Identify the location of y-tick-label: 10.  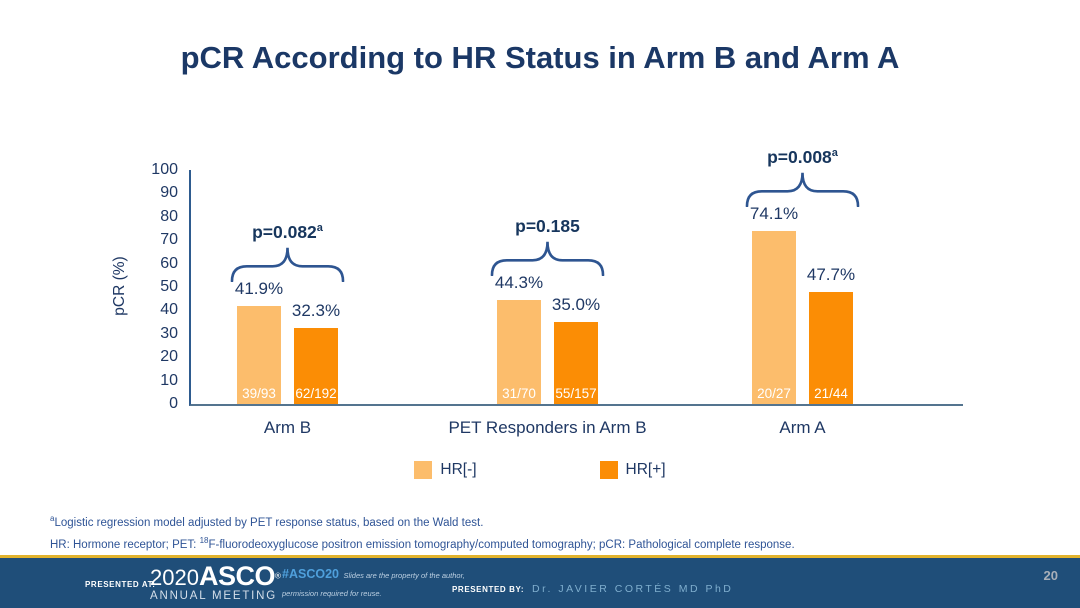
(169, 380).